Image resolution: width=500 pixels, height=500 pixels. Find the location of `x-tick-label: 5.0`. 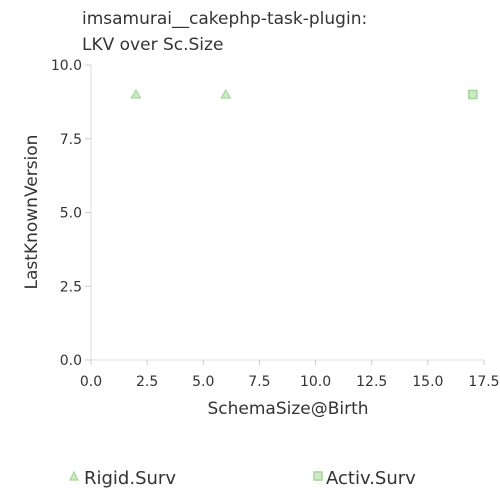

x-tick-label: 5.0 is located at coordinates (203, 382).